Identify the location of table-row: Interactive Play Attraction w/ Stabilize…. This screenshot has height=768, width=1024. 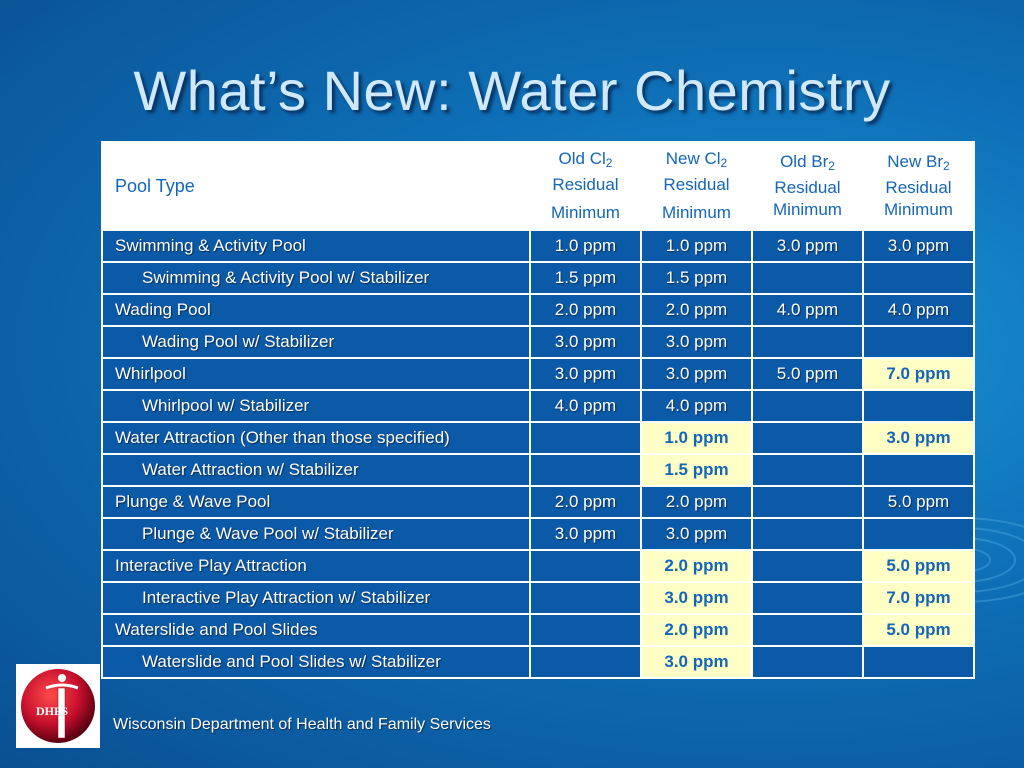
(538, 598).